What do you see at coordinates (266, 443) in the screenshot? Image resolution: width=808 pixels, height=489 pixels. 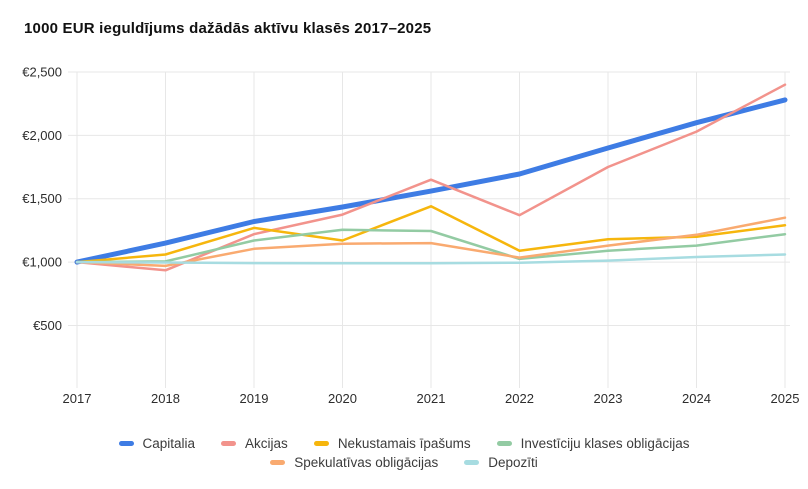 I see `legend-item-label: Akcijas` at bounding box center [266, 443].